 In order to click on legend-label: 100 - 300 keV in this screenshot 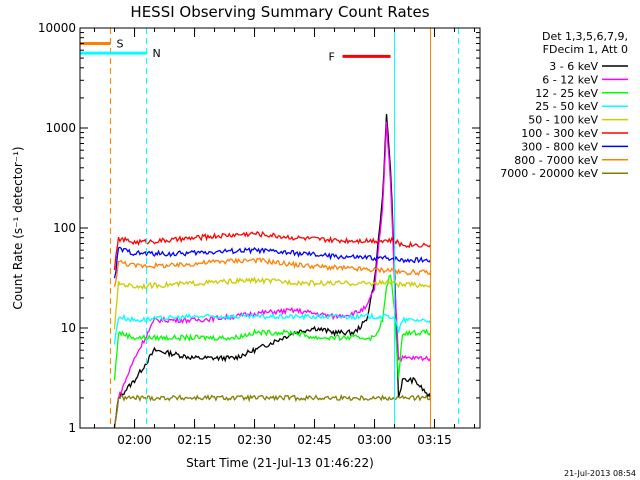, I will do `click(559, 133)`.